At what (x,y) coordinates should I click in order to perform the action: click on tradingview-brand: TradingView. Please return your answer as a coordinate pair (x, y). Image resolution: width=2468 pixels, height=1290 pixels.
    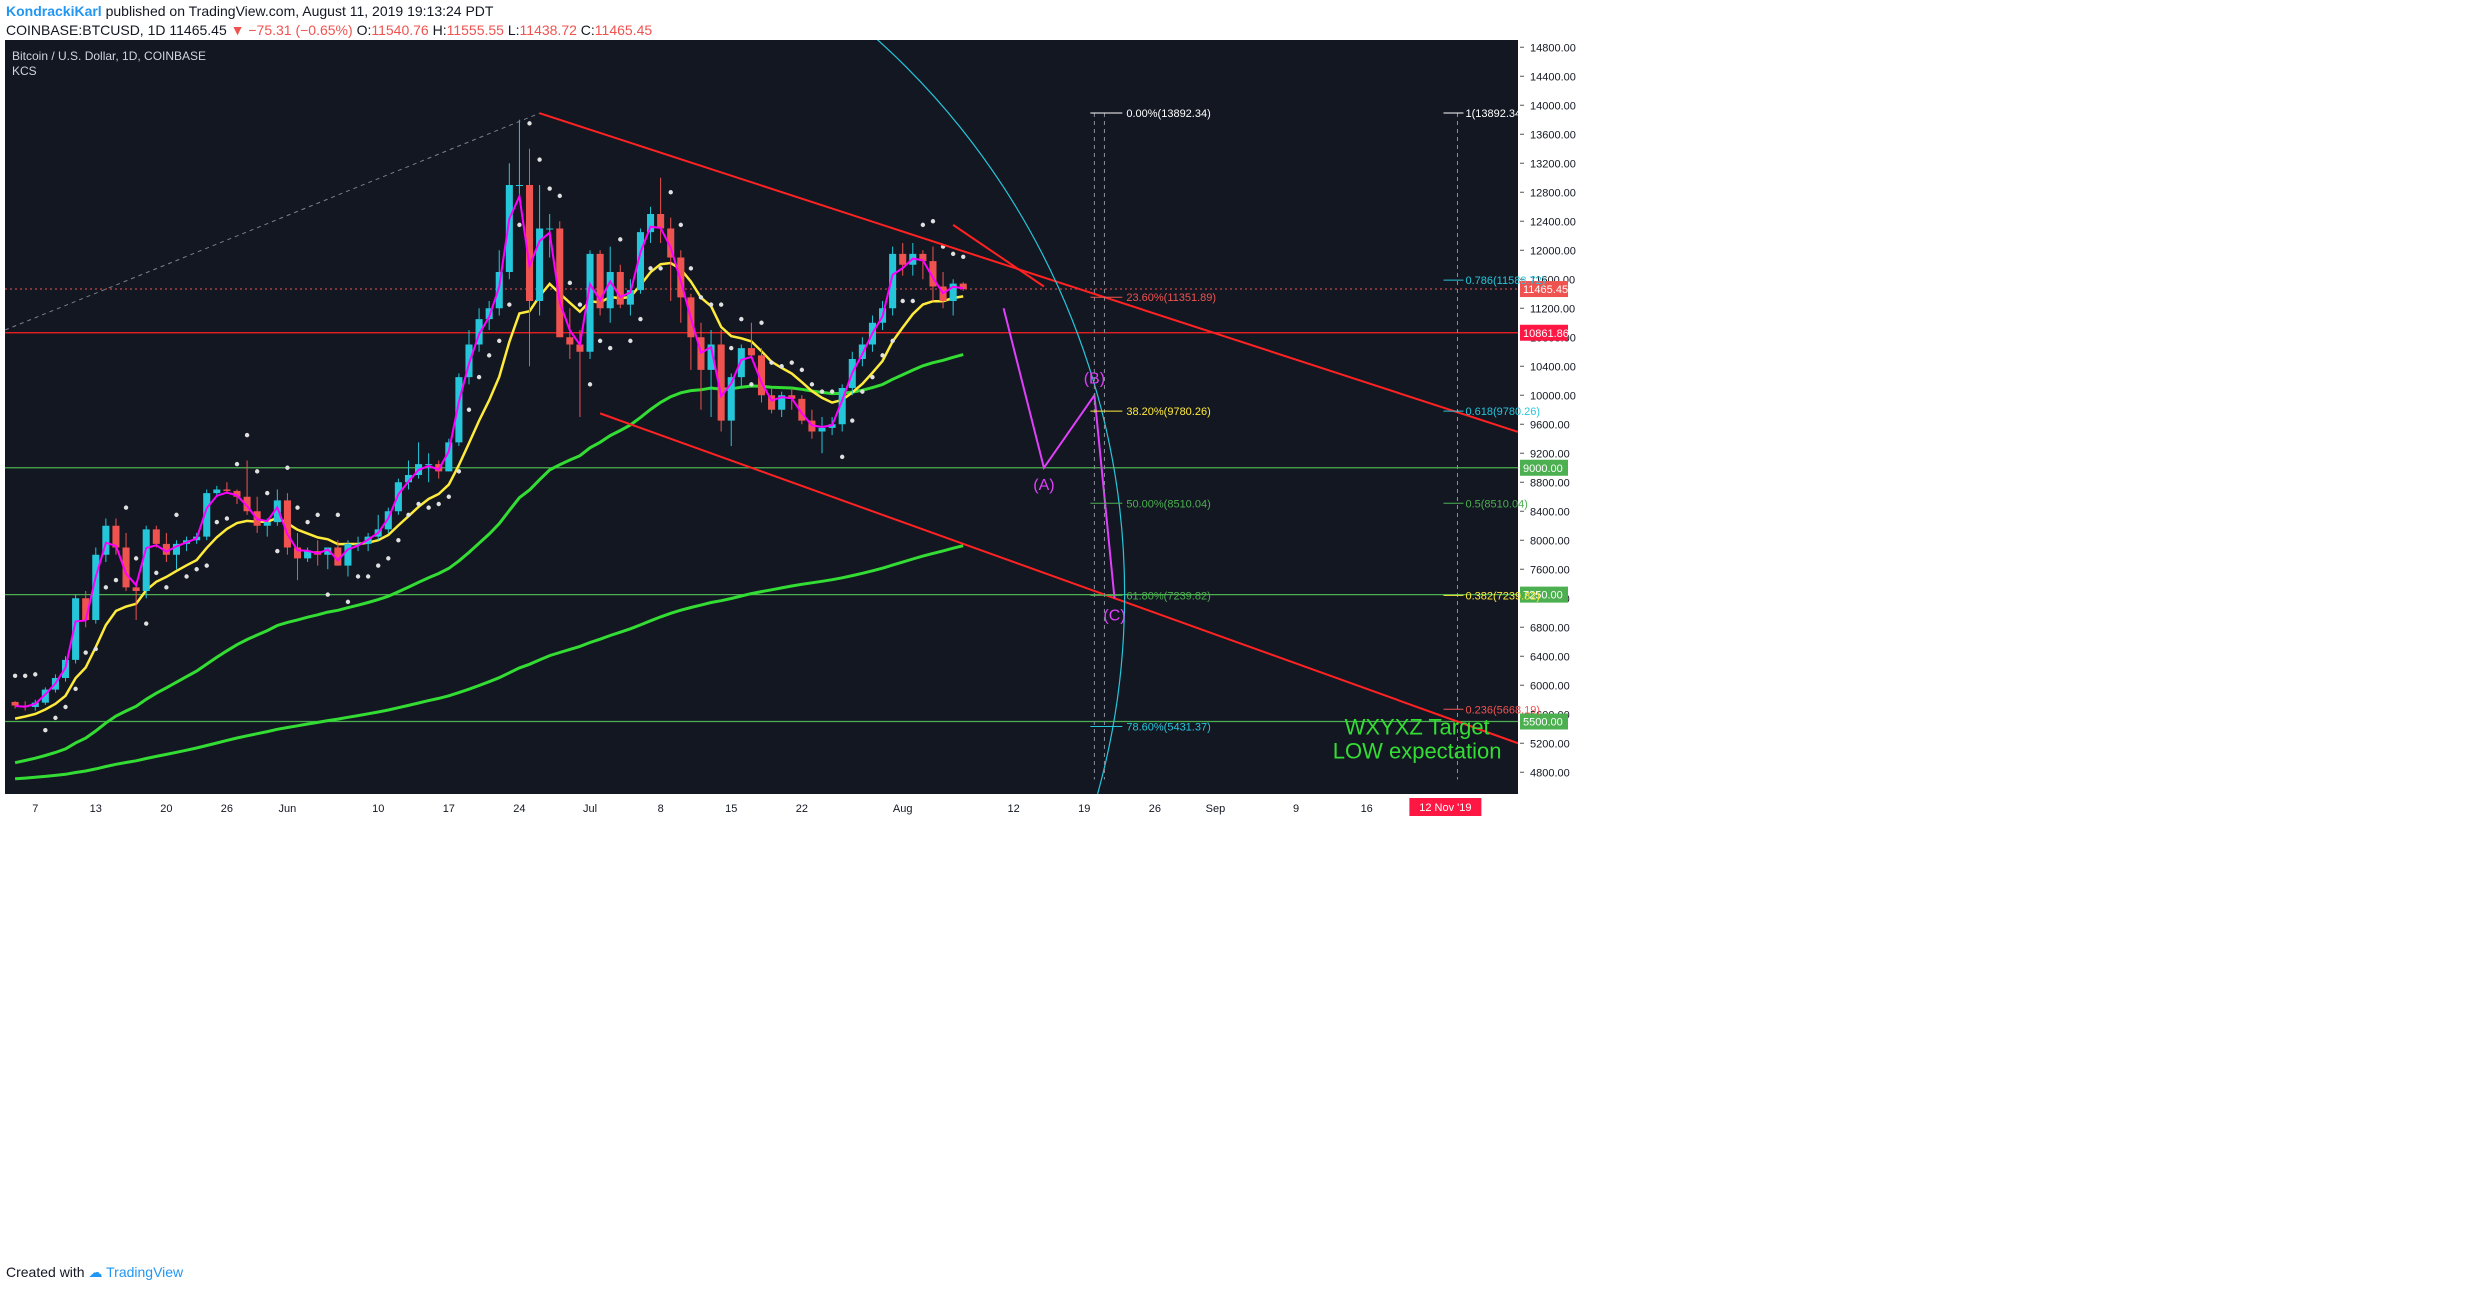
    Looking at the image, I should click on (145, 1272).